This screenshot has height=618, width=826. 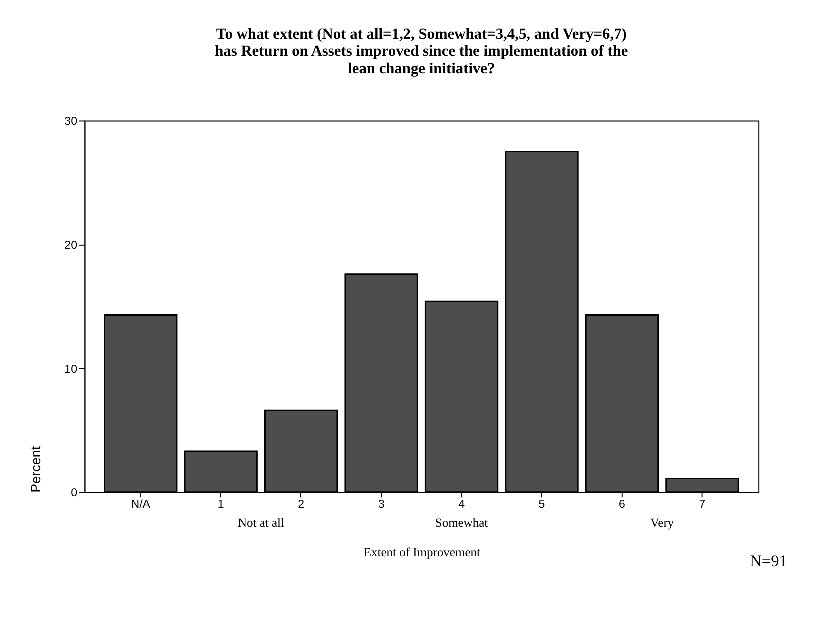 What do you see at coordinates (71, 122) in the screenshot?
I see `y-tick-label: 30` at bounding box center [71, 122].